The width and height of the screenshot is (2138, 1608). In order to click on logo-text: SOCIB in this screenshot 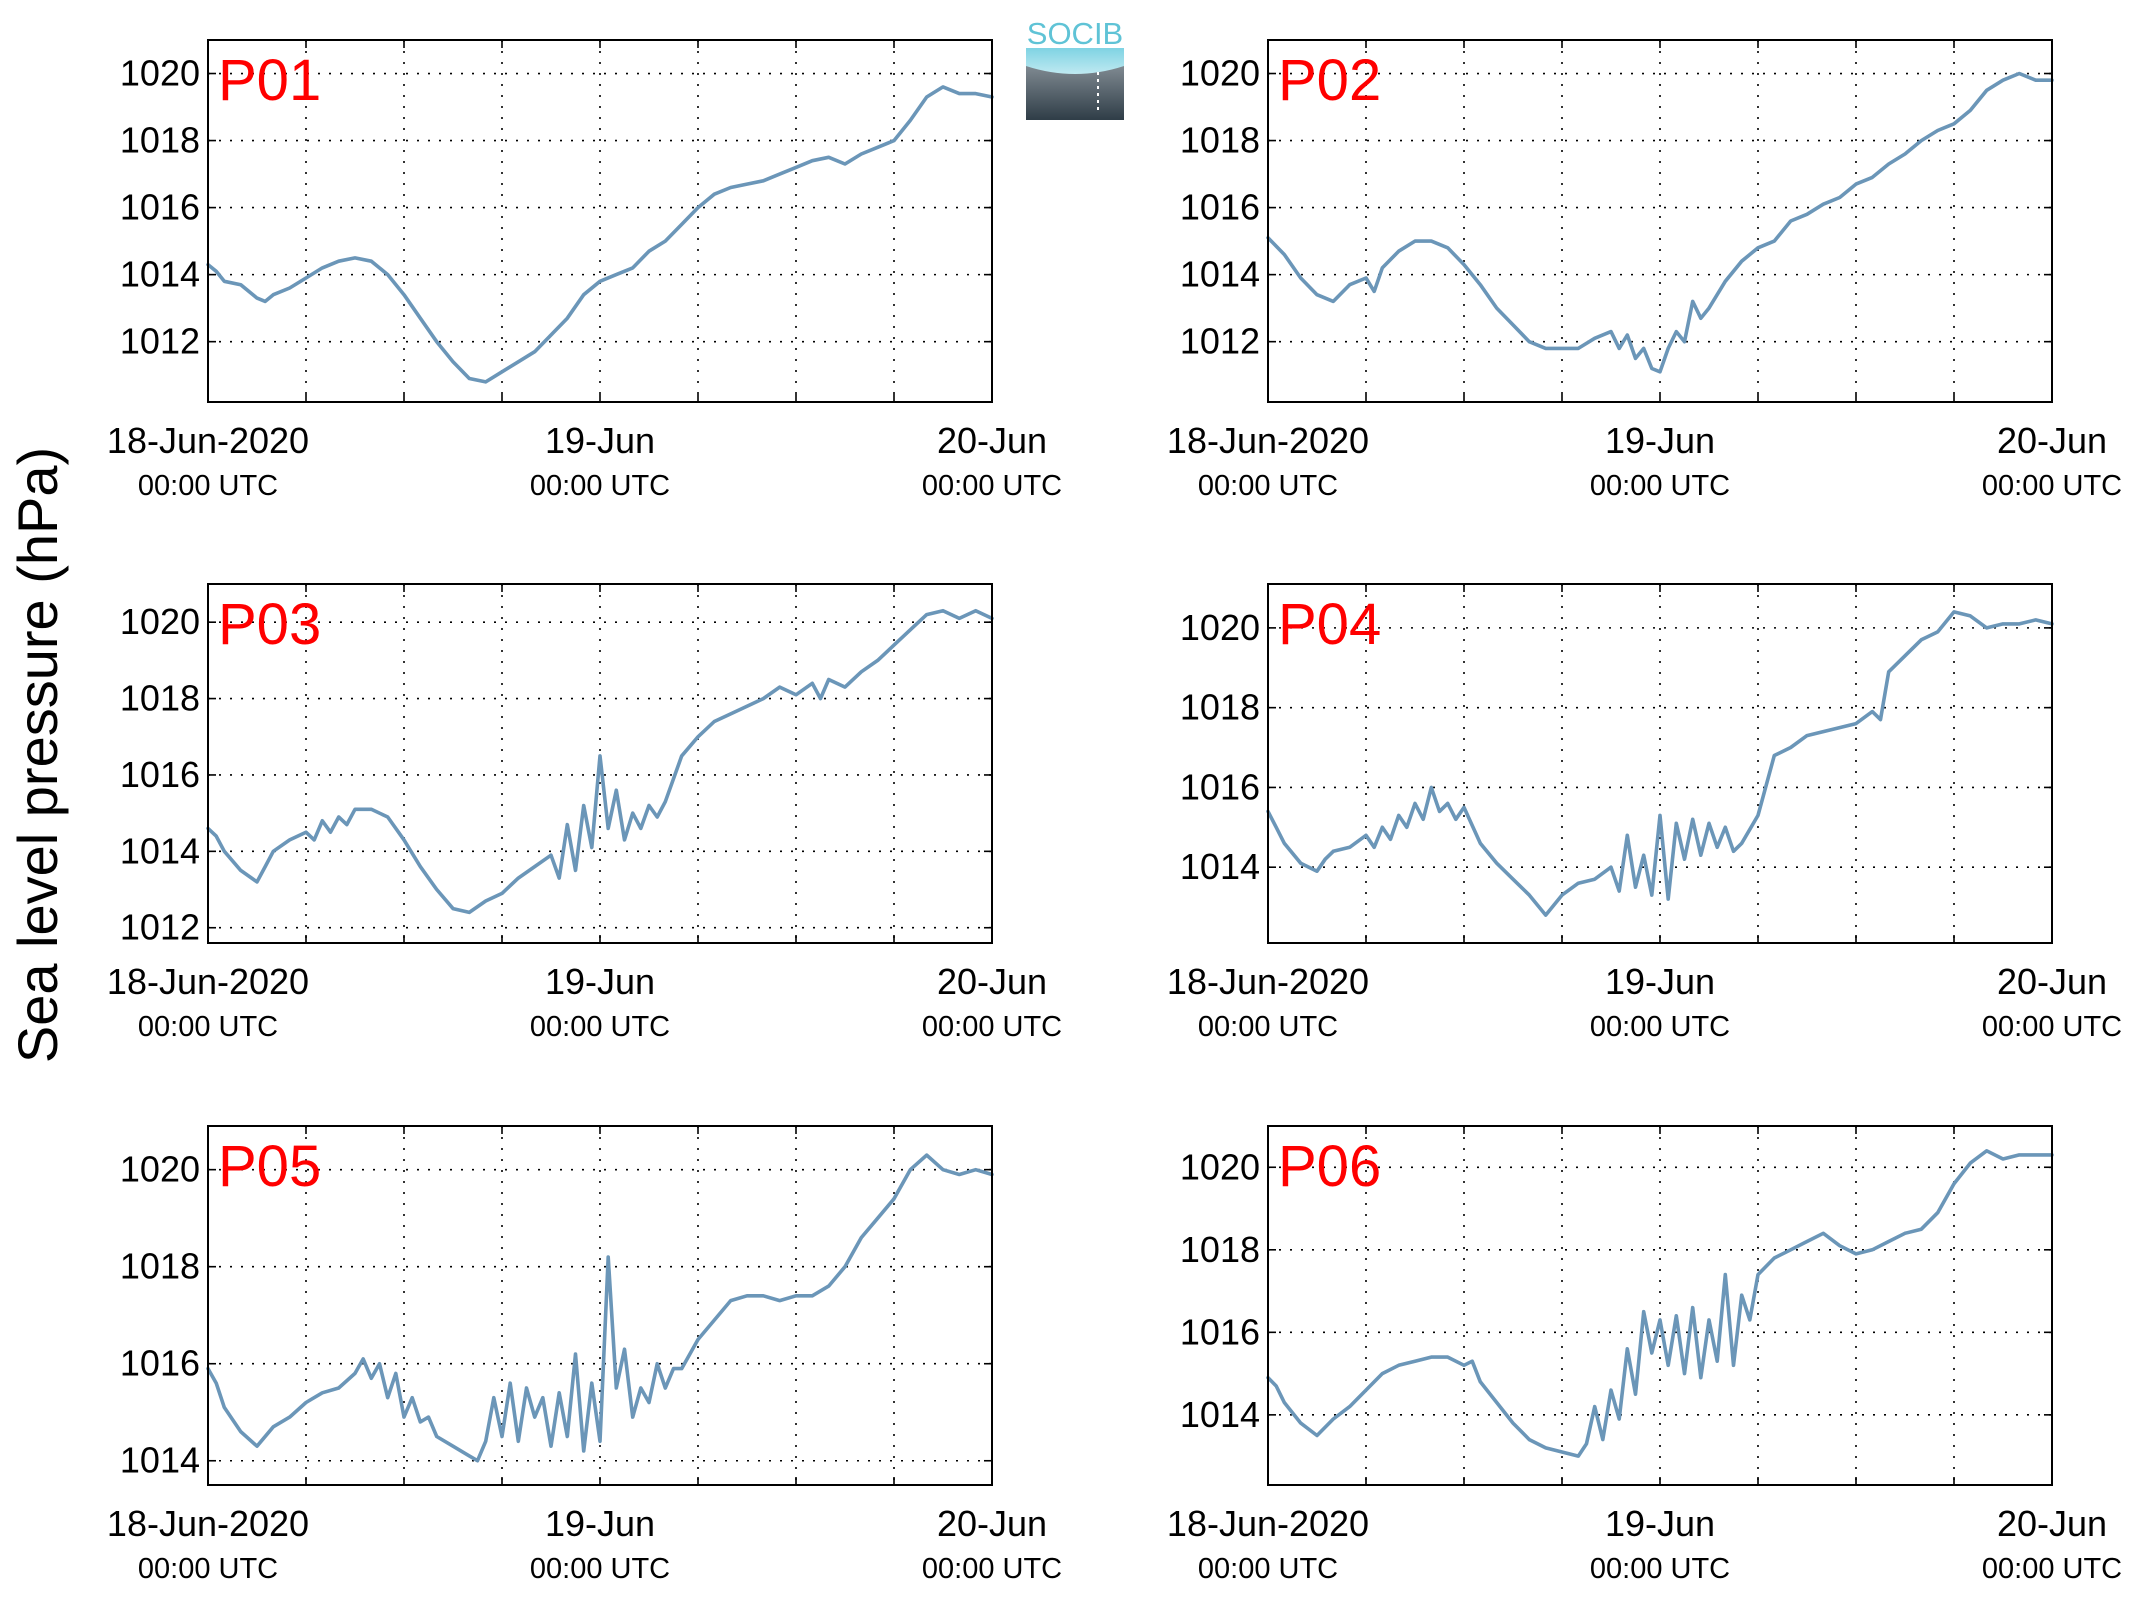, I will do `click(1075, 33)`.